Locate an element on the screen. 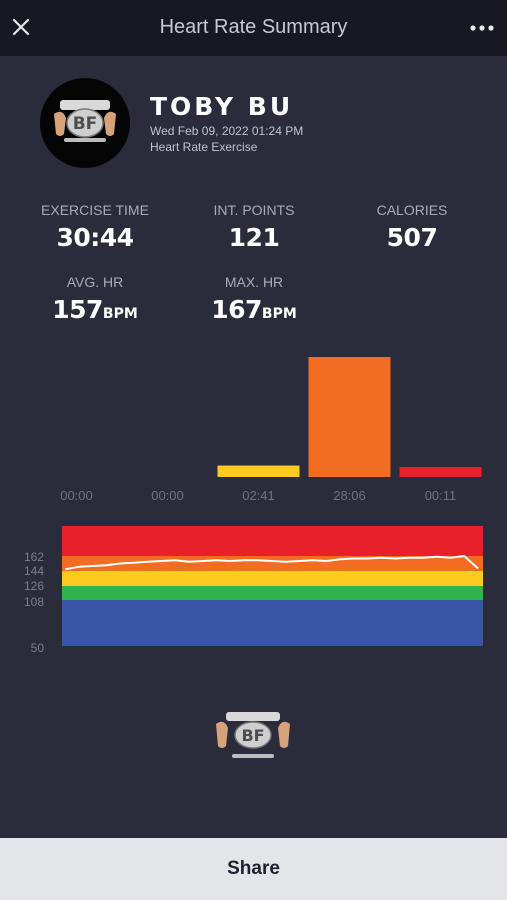 The image size is (507, 900). page-title: Heart Rate Summary is located at coordinates (253, 27).